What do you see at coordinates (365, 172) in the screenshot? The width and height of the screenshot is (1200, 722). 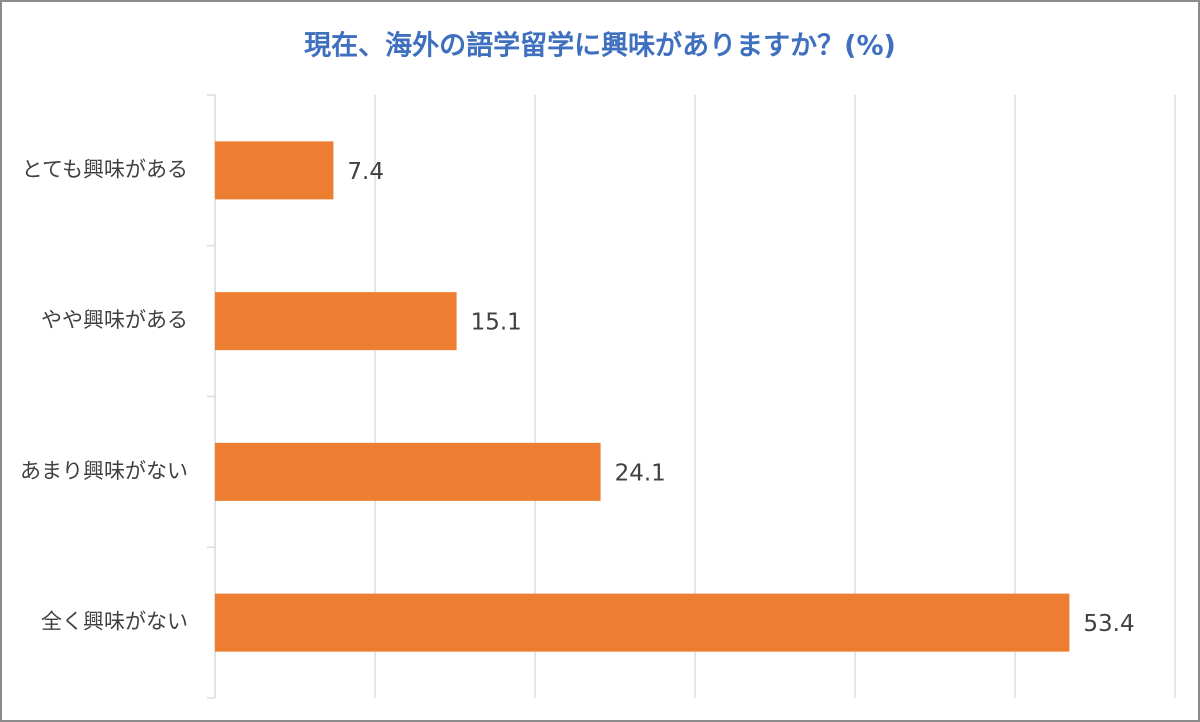 I see `data-label: 7.4` at bounding box center [365, 172].